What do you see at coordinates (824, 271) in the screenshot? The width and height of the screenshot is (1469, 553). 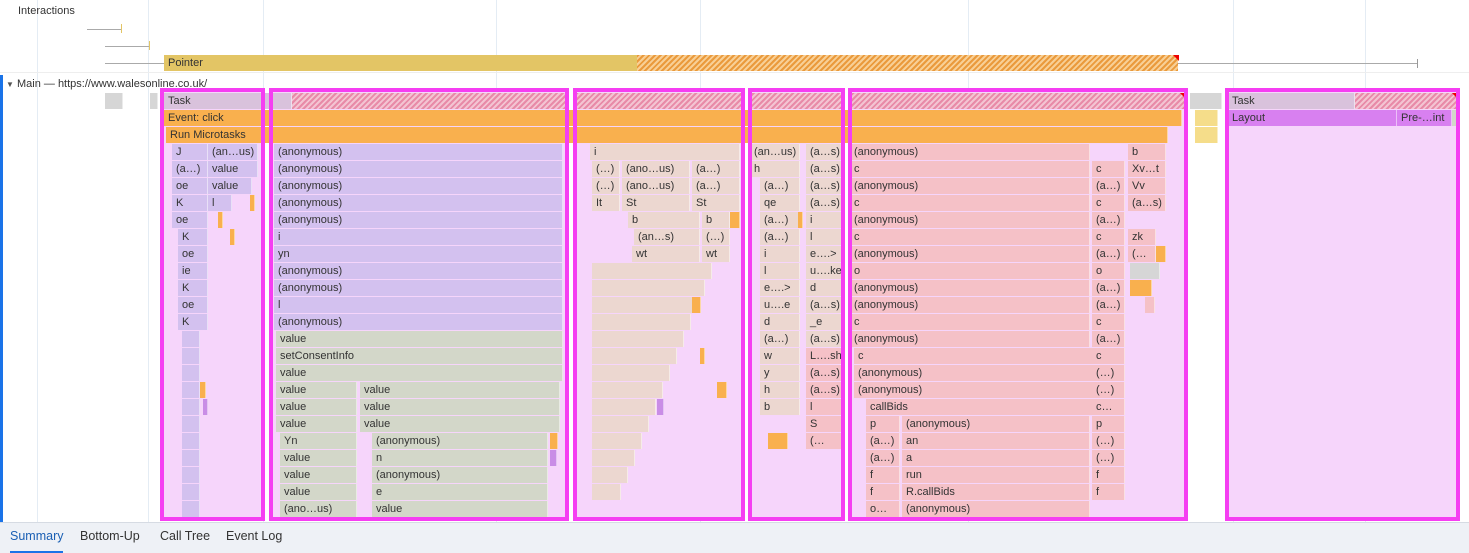 I see `flame-block: u….ke` at bounding box center [824, 271].